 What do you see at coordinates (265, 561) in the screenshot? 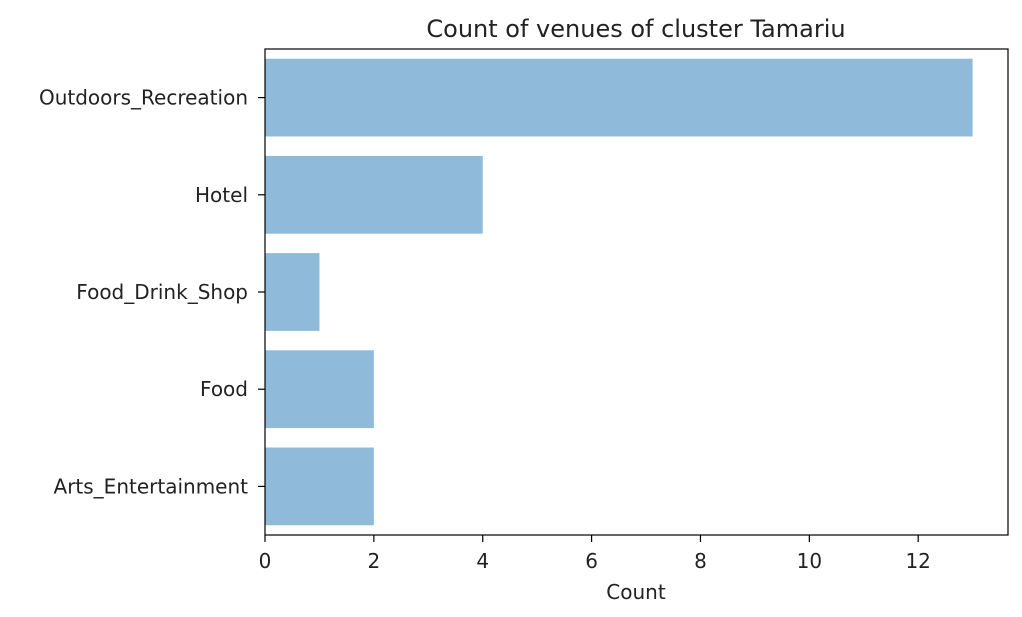
I see `x-tick-label: 0` at bounding box center [265, 561].